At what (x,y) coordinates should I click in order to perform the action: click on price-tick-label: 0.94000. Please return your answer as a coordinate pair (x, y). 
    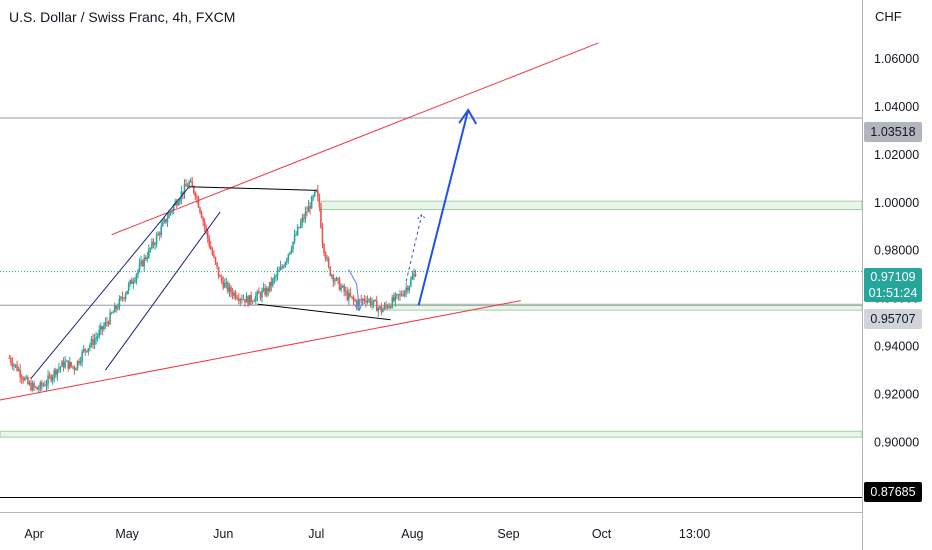
    Looking at the image, I should click on (896, 347).